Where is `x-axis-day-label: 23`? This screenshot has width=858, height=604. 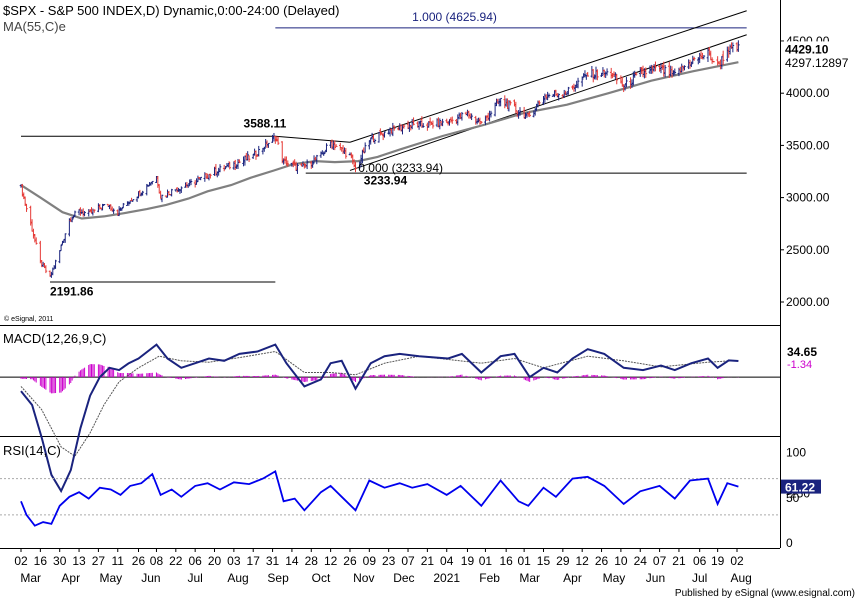 x-axis-day-label: 23 is located at coordinates (389, 561).